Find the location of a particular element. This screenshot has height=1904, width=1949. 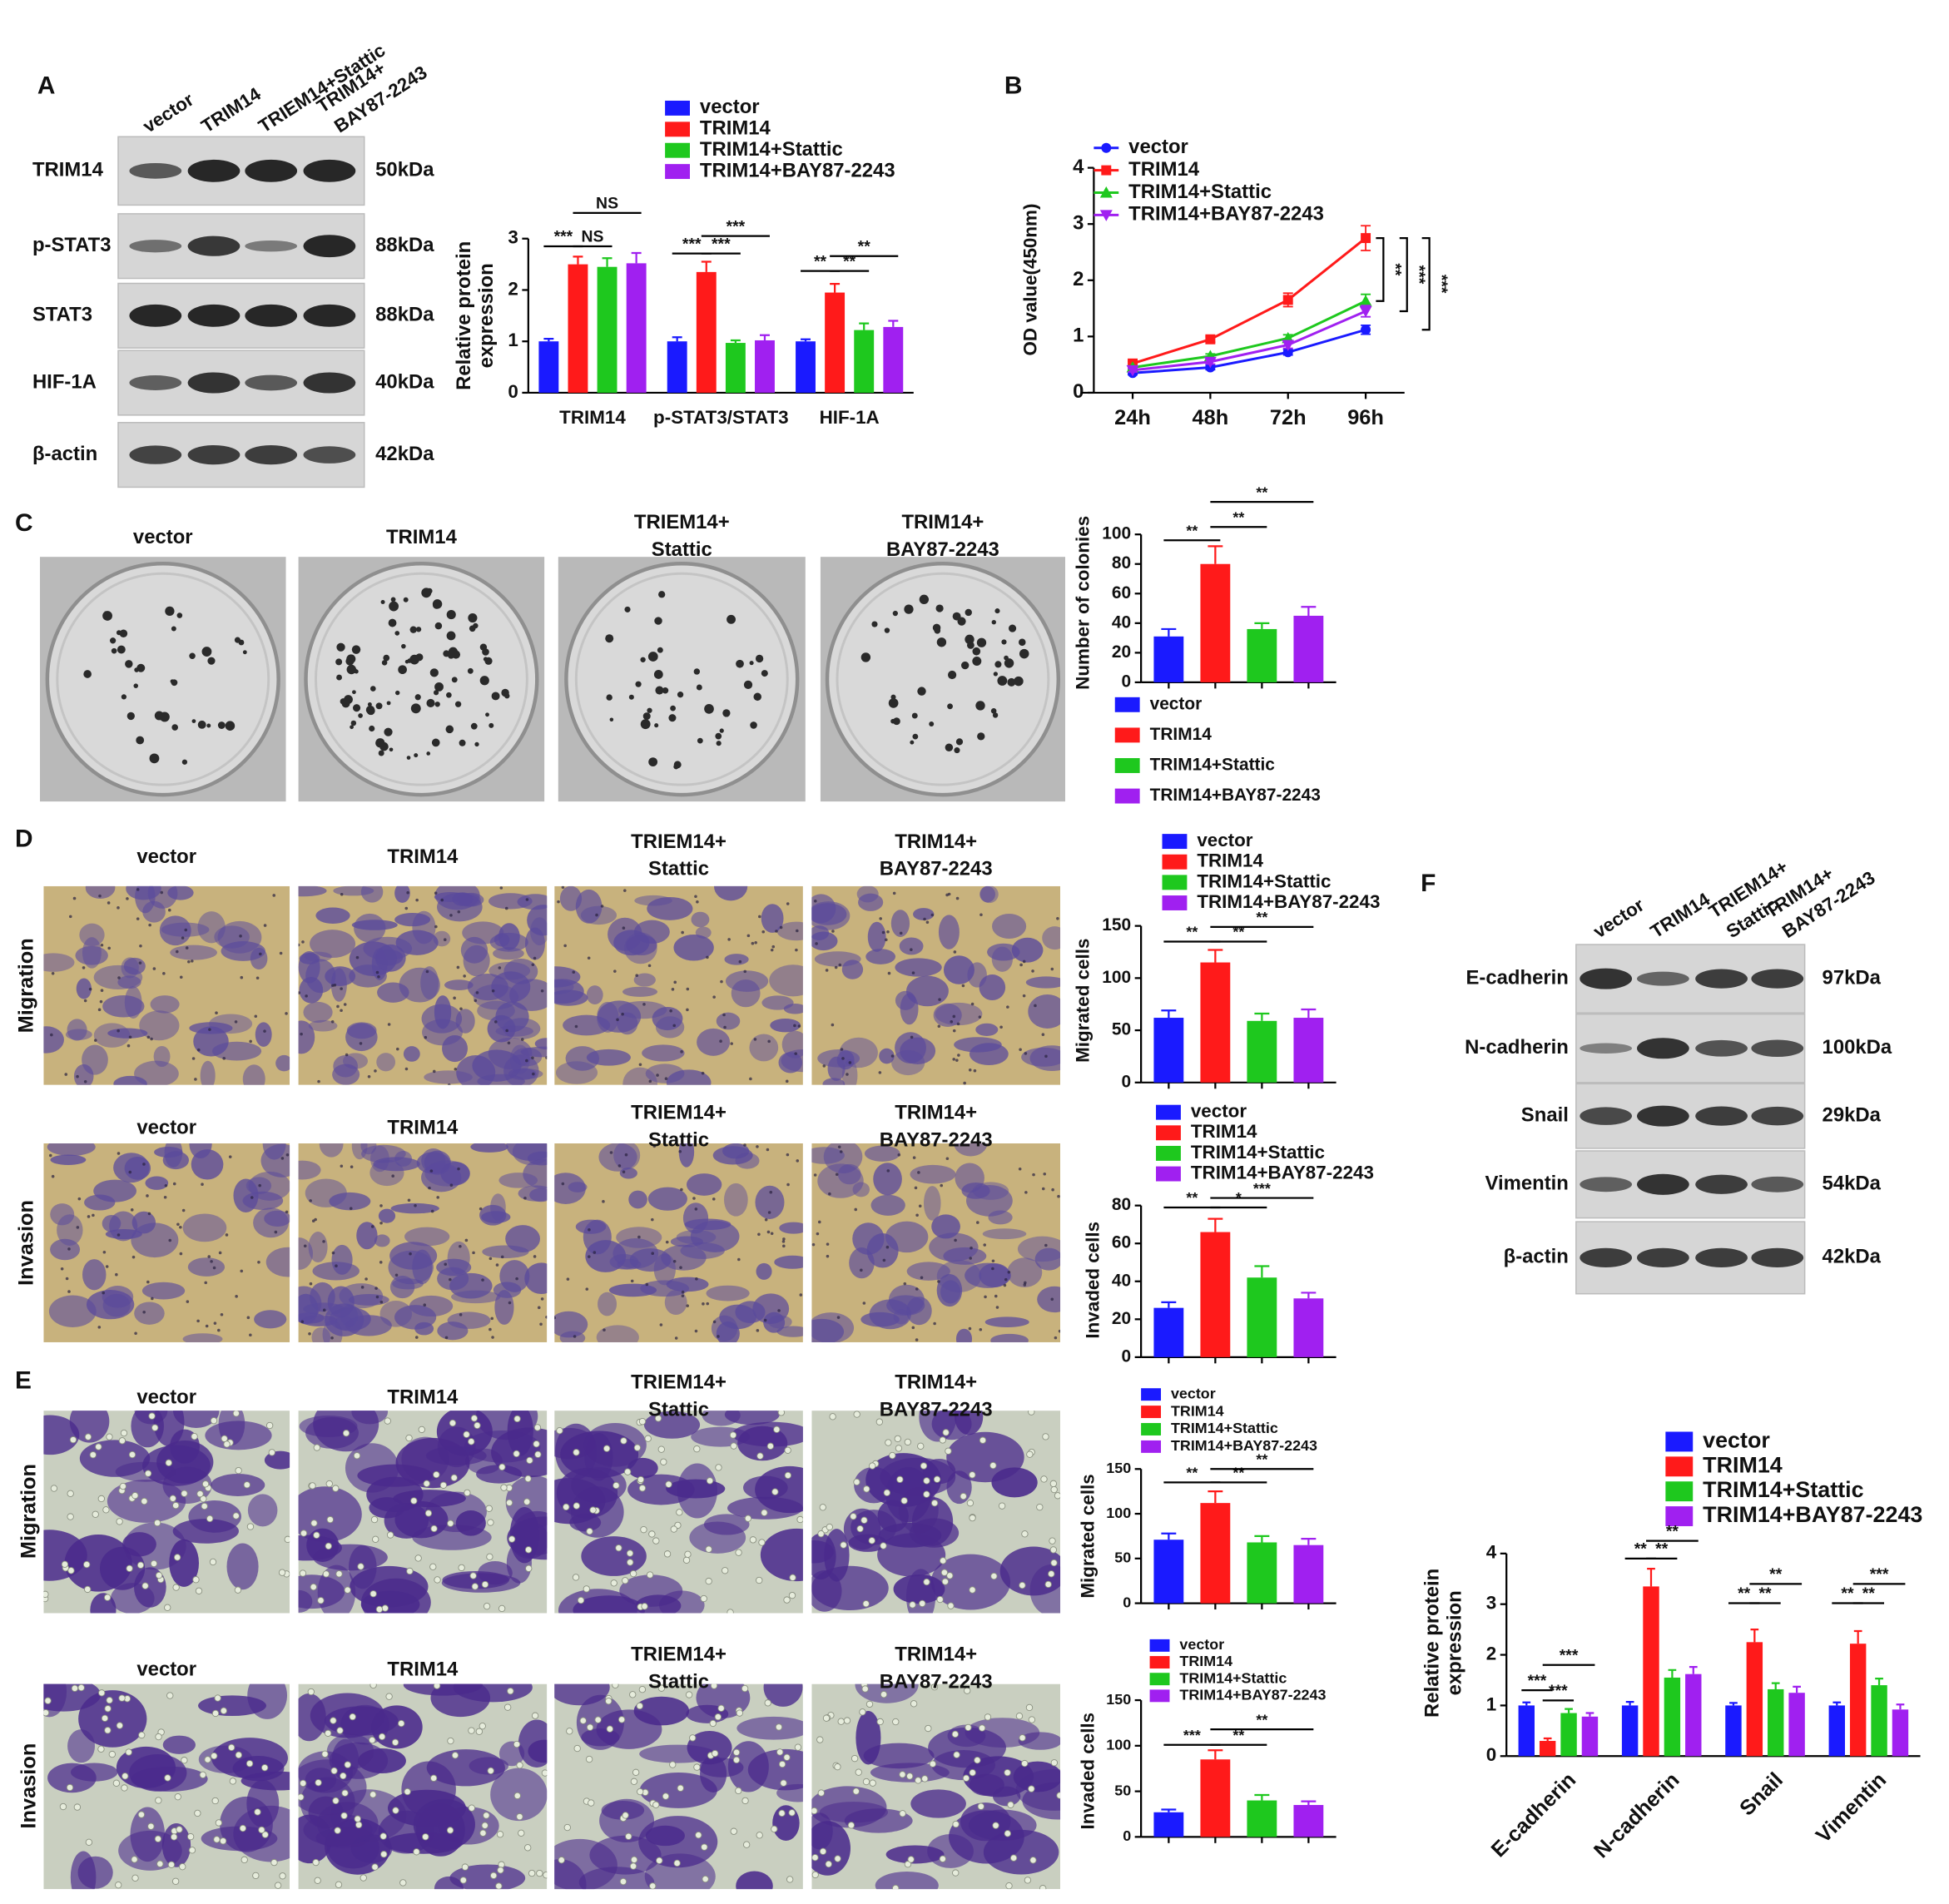

y-tick-label: 40 is located at coordinates (1121, 622).